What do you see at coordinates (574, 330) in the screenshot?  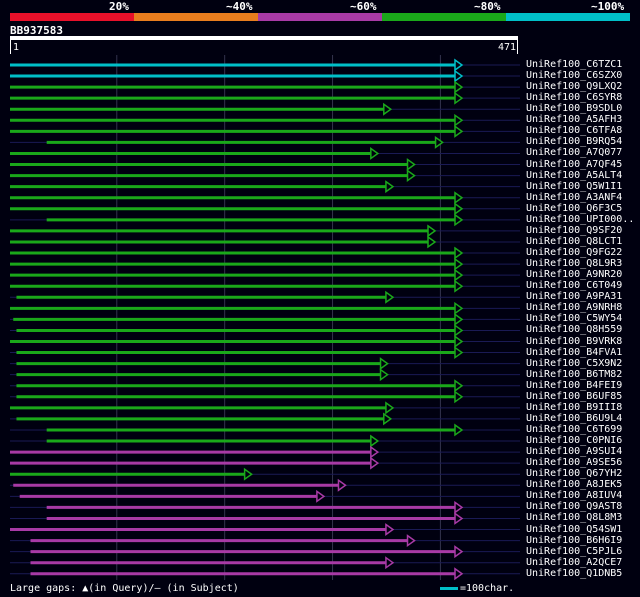 I see `hit-label: UniRef100_Q8H559` at bounding box center [574, 330].